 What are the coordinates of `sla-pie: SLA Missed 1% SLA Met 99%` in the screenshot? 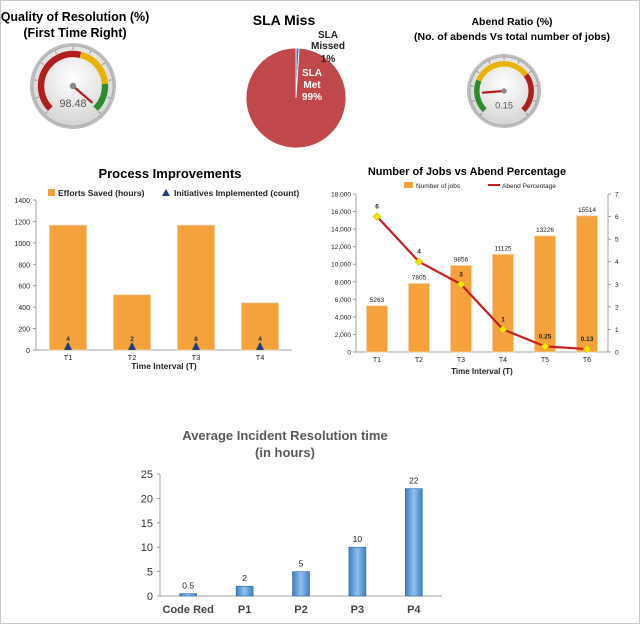 It's located at (303, 93).